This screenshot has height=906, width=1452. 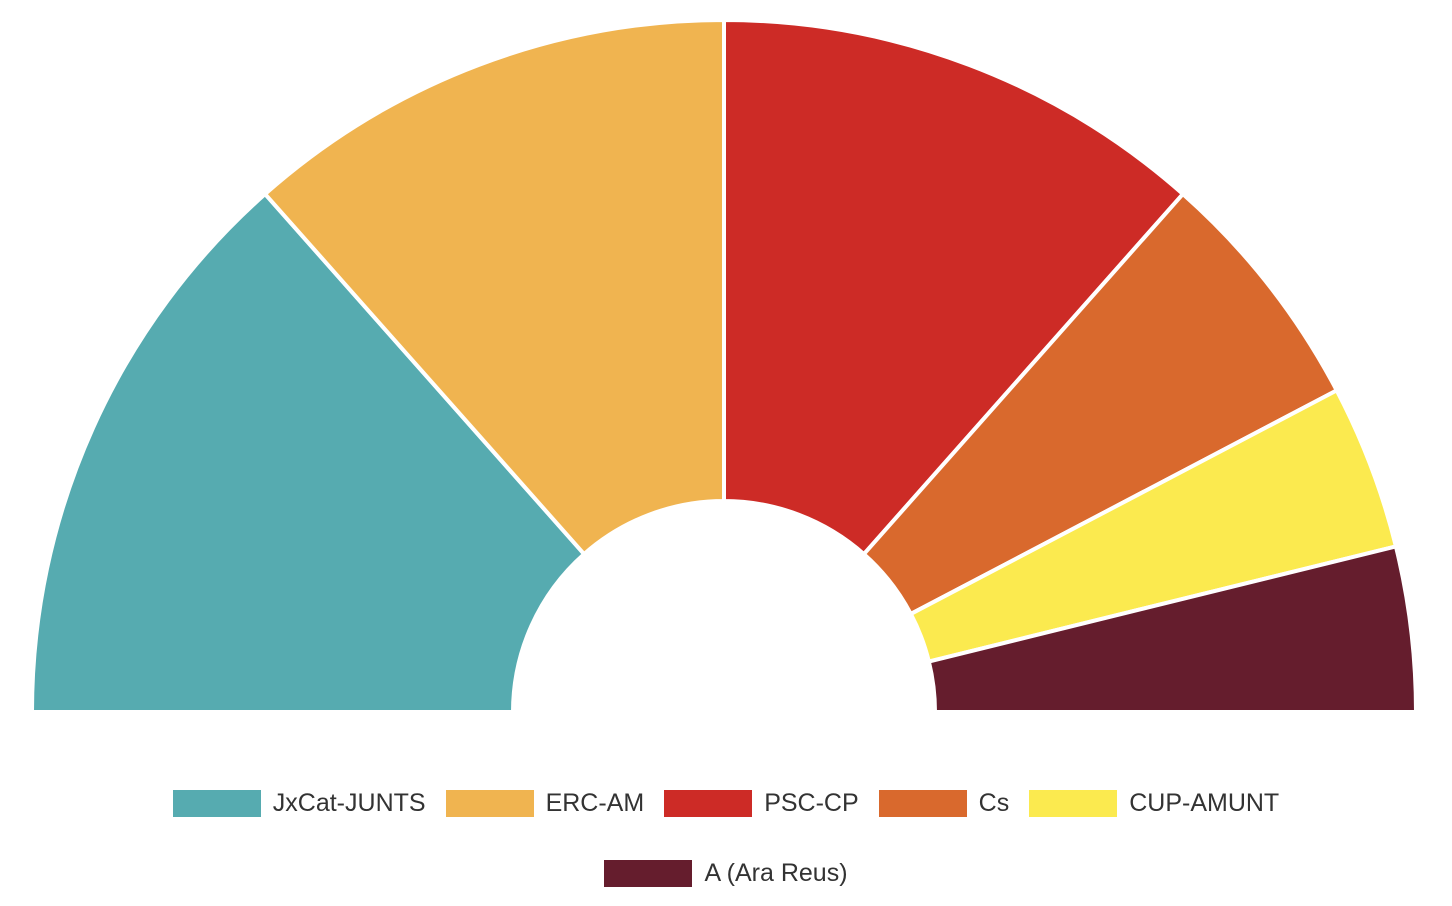 I want to click on legend-item-cup-amunt: CUP-AMUNT, so click(x=1154, y=803).